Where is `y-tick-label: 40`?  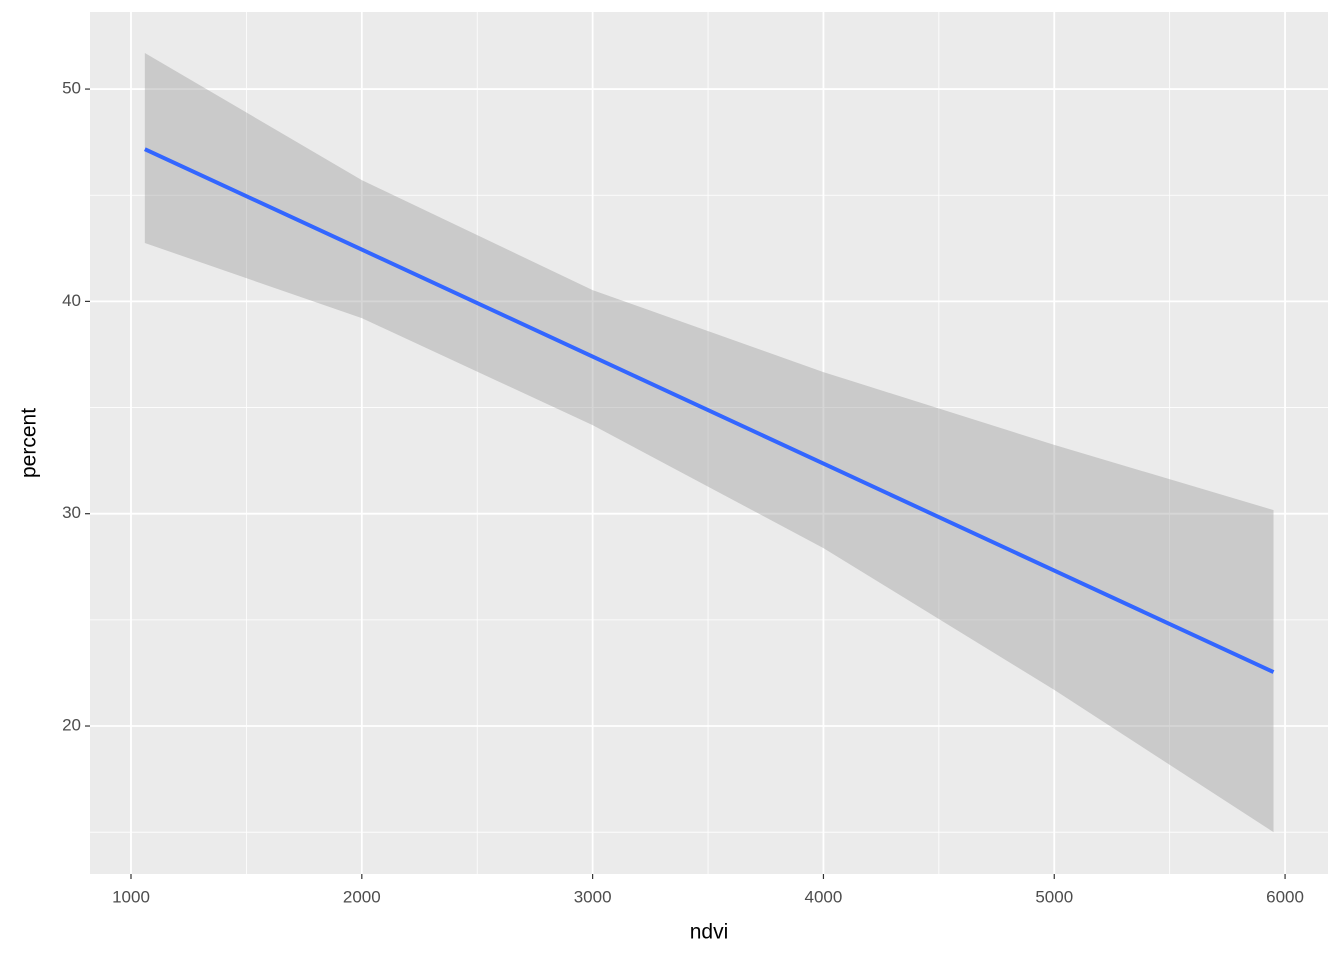
y-tick-label: 40 is located at coordinates (71, 300).